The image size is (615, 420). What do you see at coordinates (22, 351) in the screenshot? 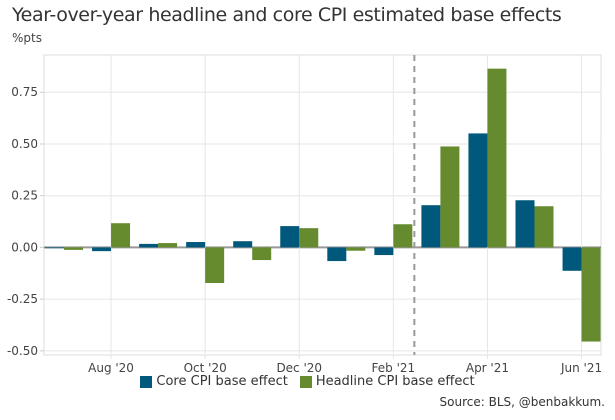
I see `y-tick-label: -0.50` at bounding box center [22, 351].